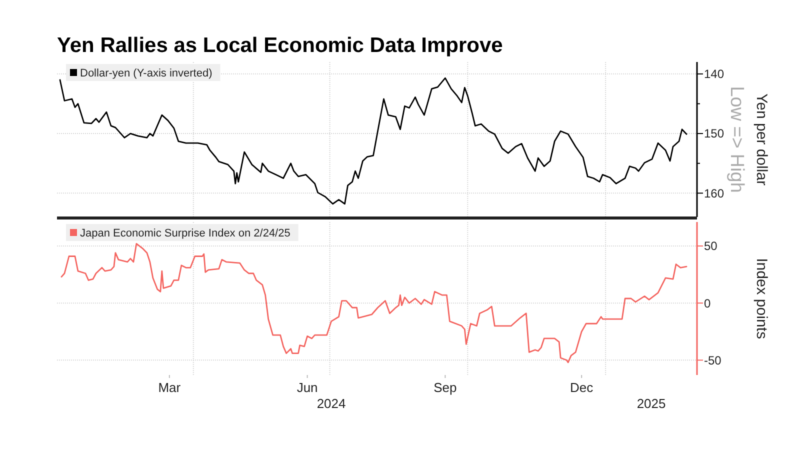  I want to click on y-tick-label: 160, so click(714, 193).